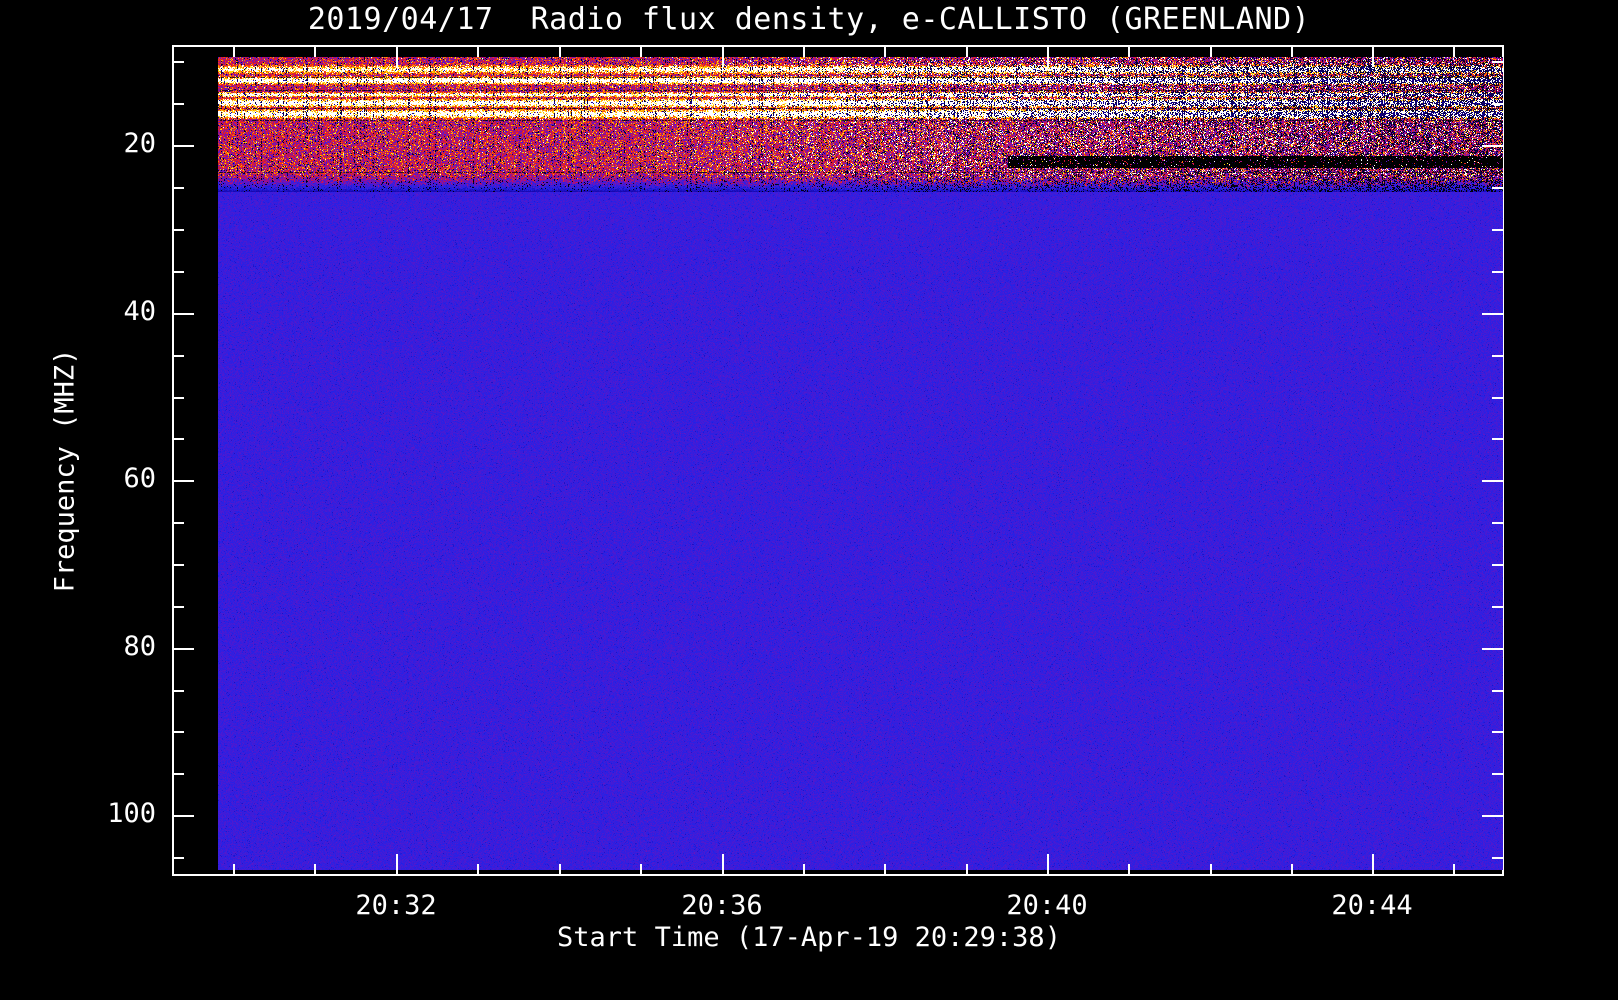 This screenshot has height=1000, width=1618. What do you see at coordinates (1048, 865) in the screenshot?
I see `x-tick-major-2040` at bounding box center [1048, 865].